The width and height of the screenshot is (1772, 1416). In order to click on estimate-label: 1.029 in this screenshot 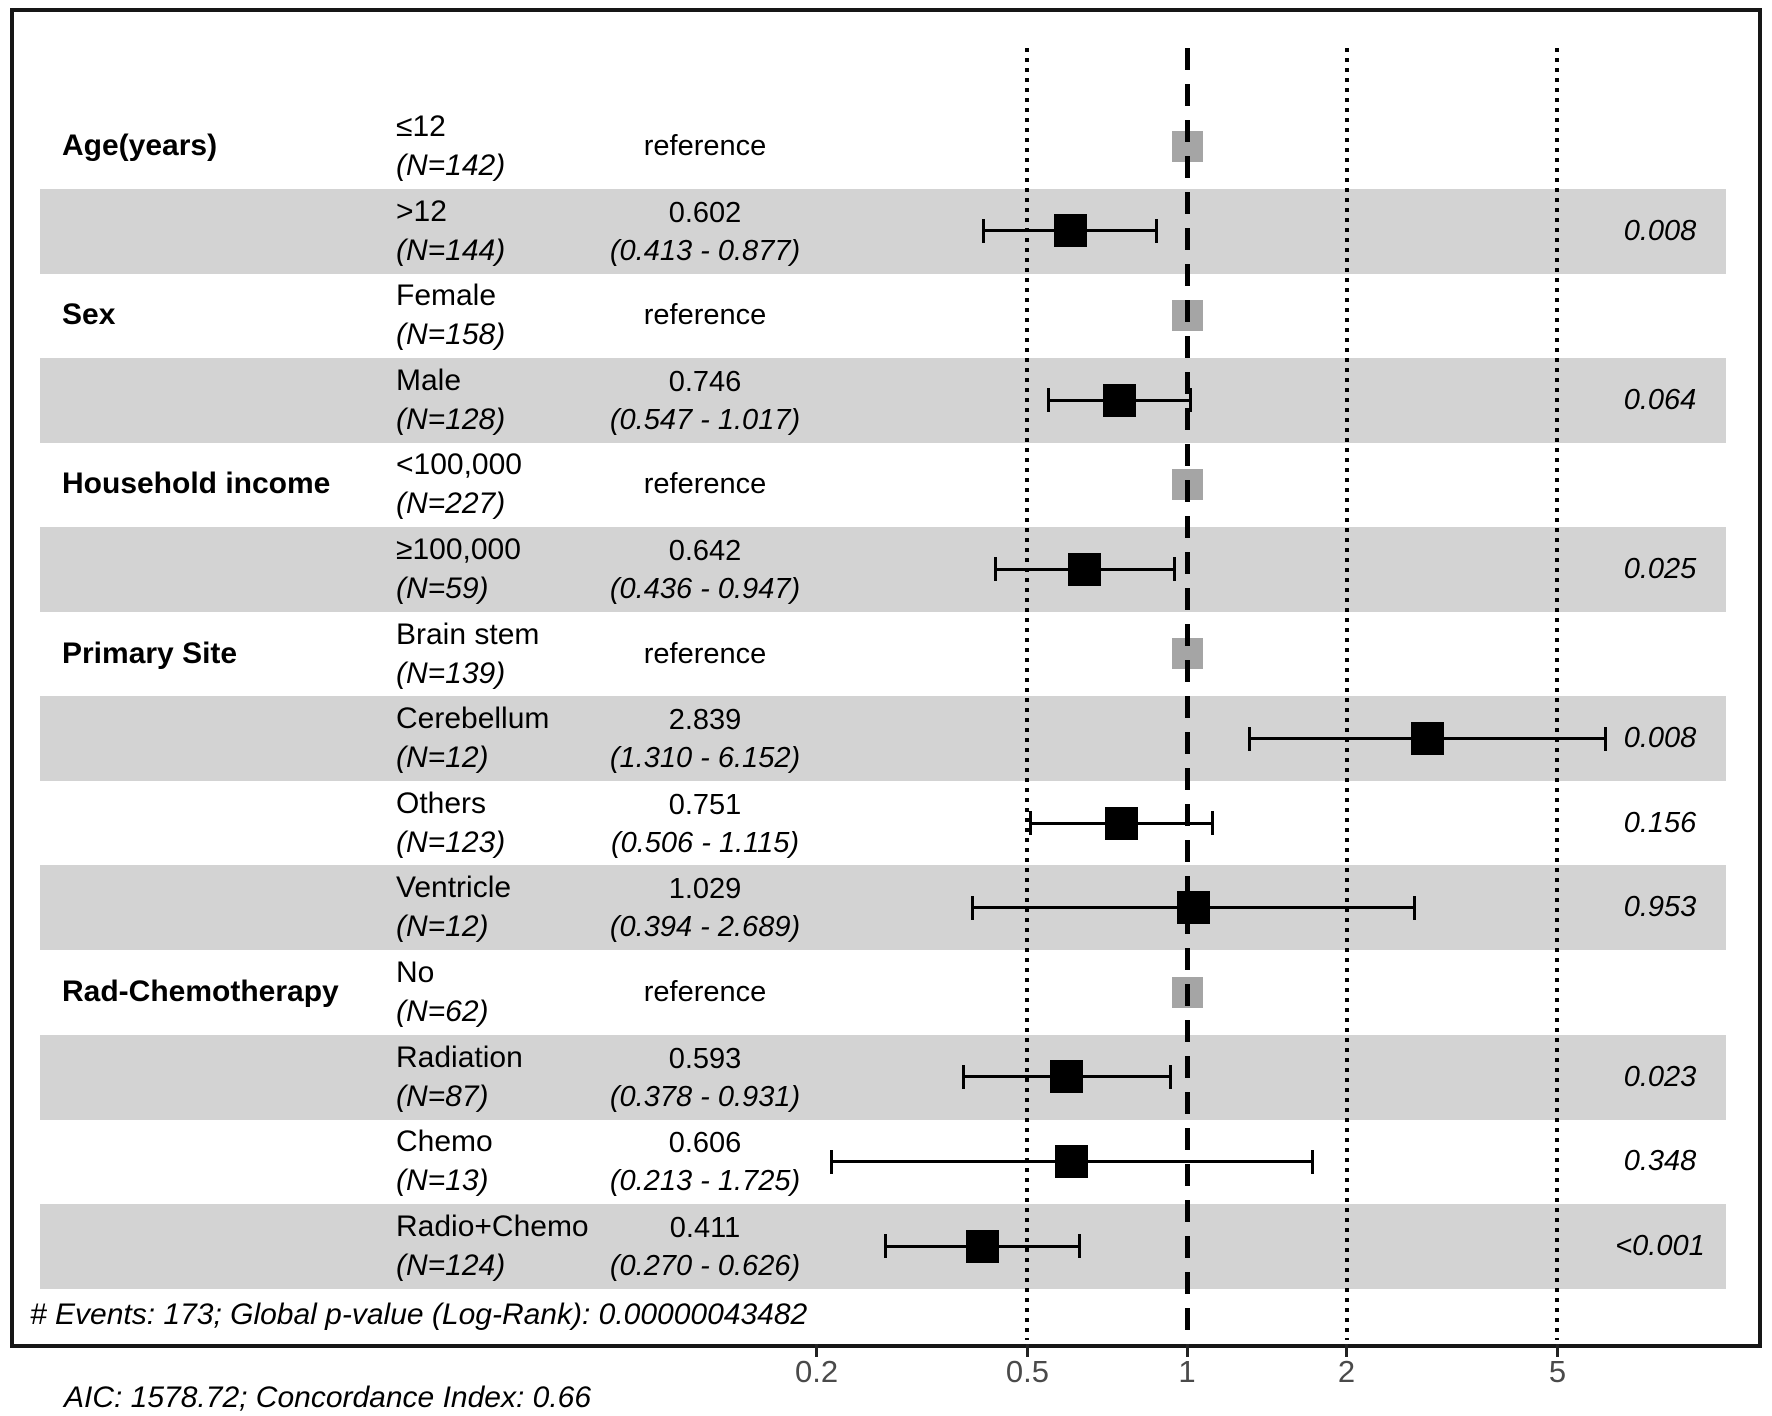, I will do `click(705, 889)`.